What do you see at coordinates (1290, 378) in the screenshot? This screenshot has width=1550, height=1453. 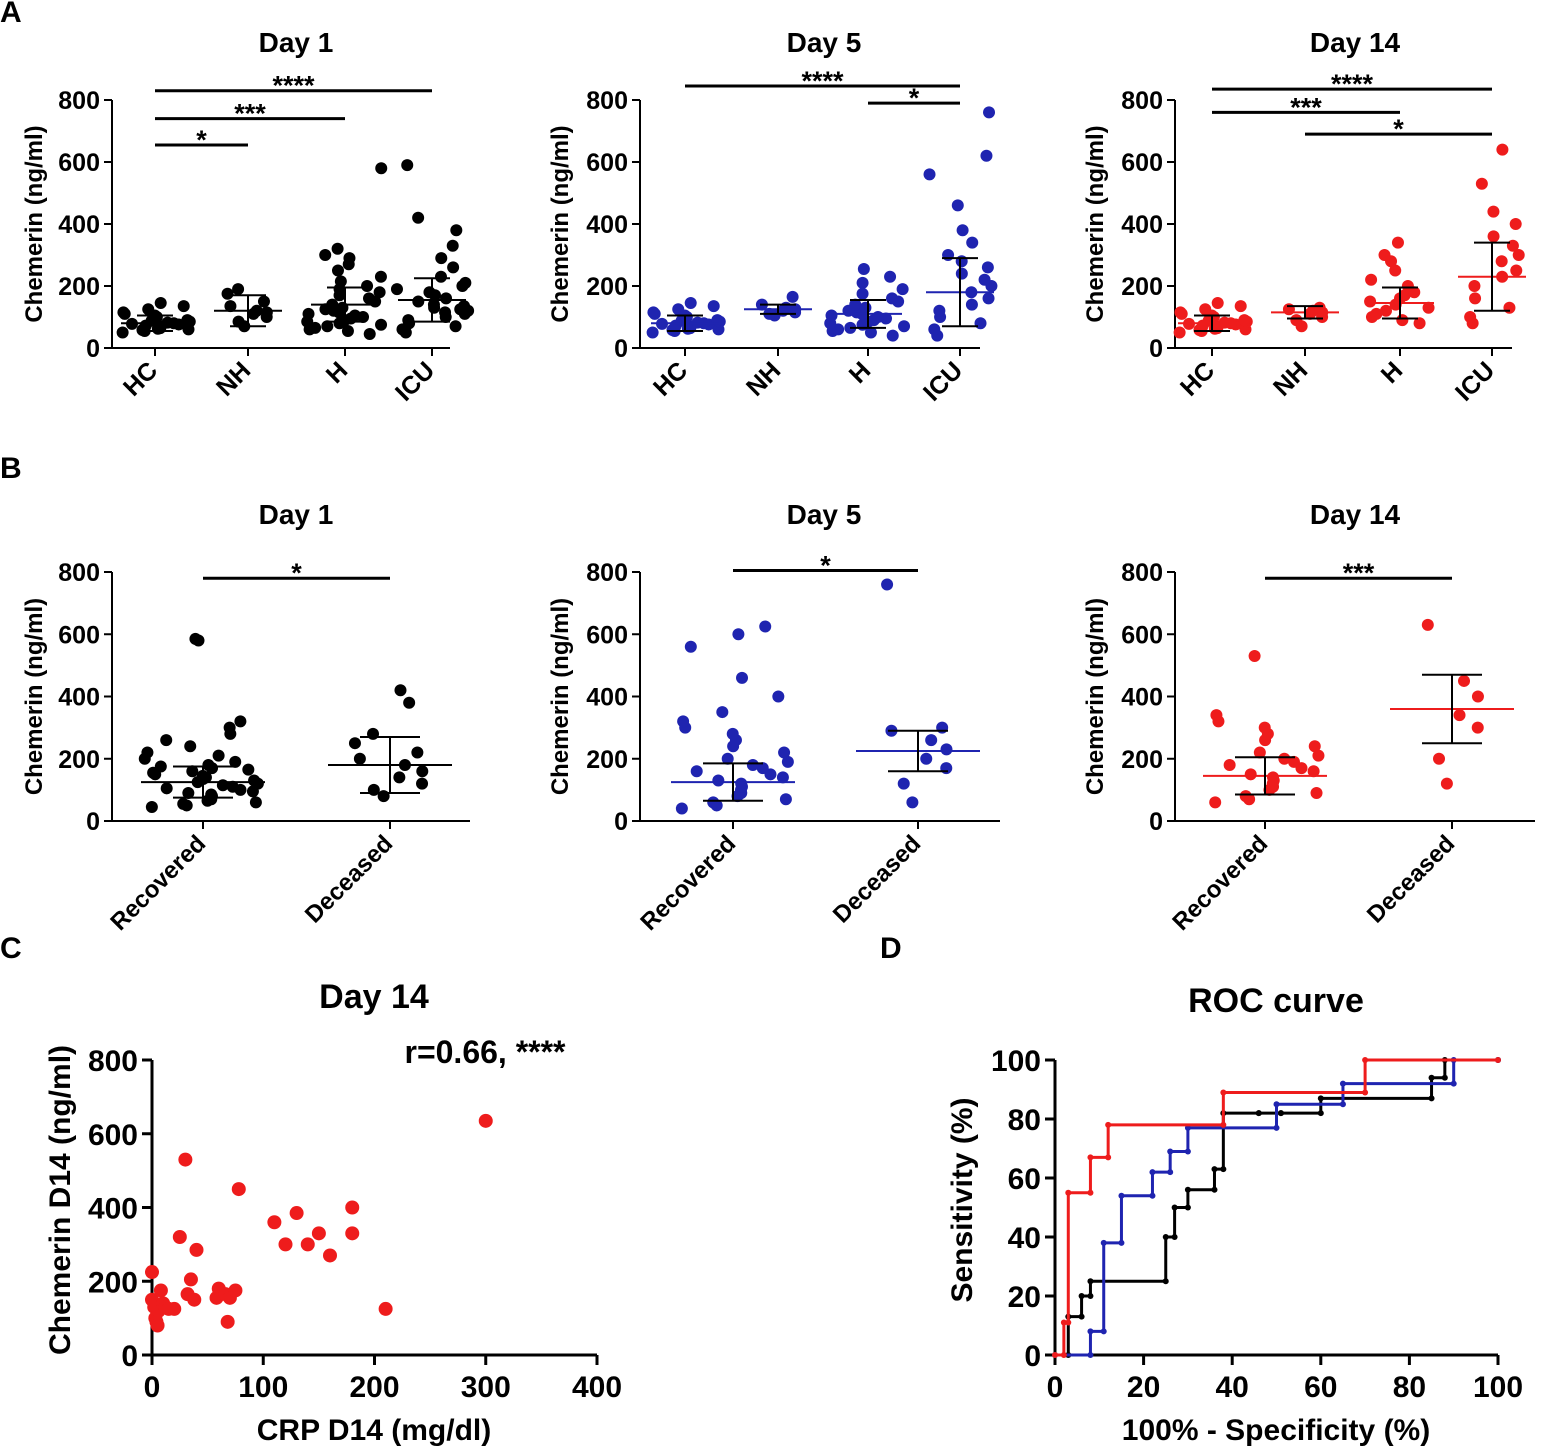 I see `x-tick-label-nh: NH` at bounding box center [1290, 378].